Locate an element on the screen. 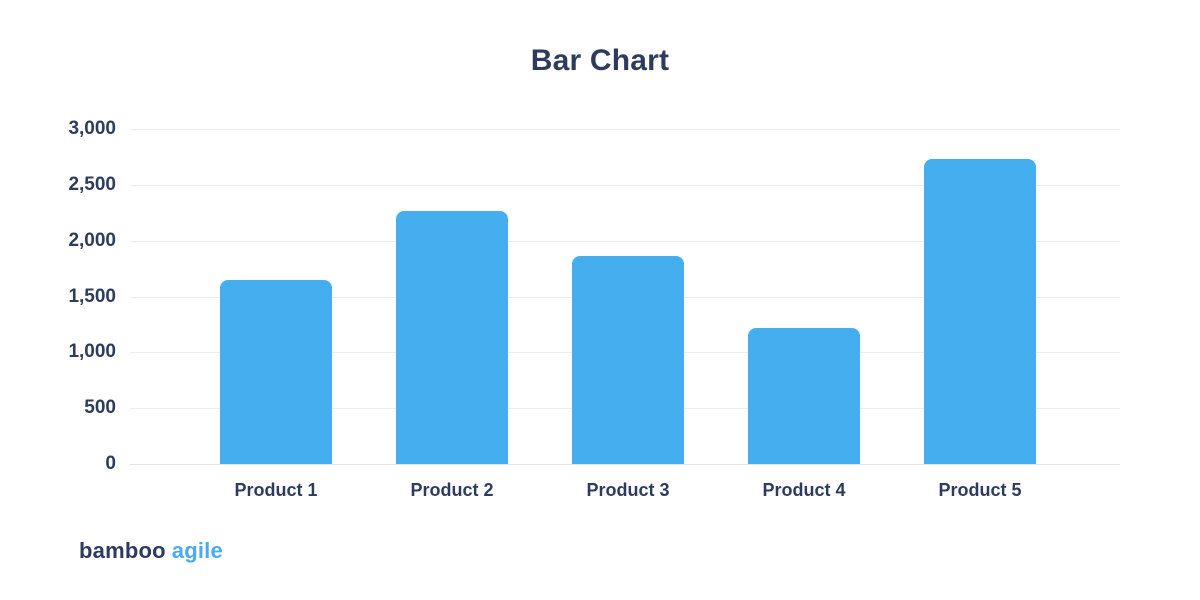 The image size is (1200, 600). y-tick-label-500: 500 is located at coordinates (100, 408).